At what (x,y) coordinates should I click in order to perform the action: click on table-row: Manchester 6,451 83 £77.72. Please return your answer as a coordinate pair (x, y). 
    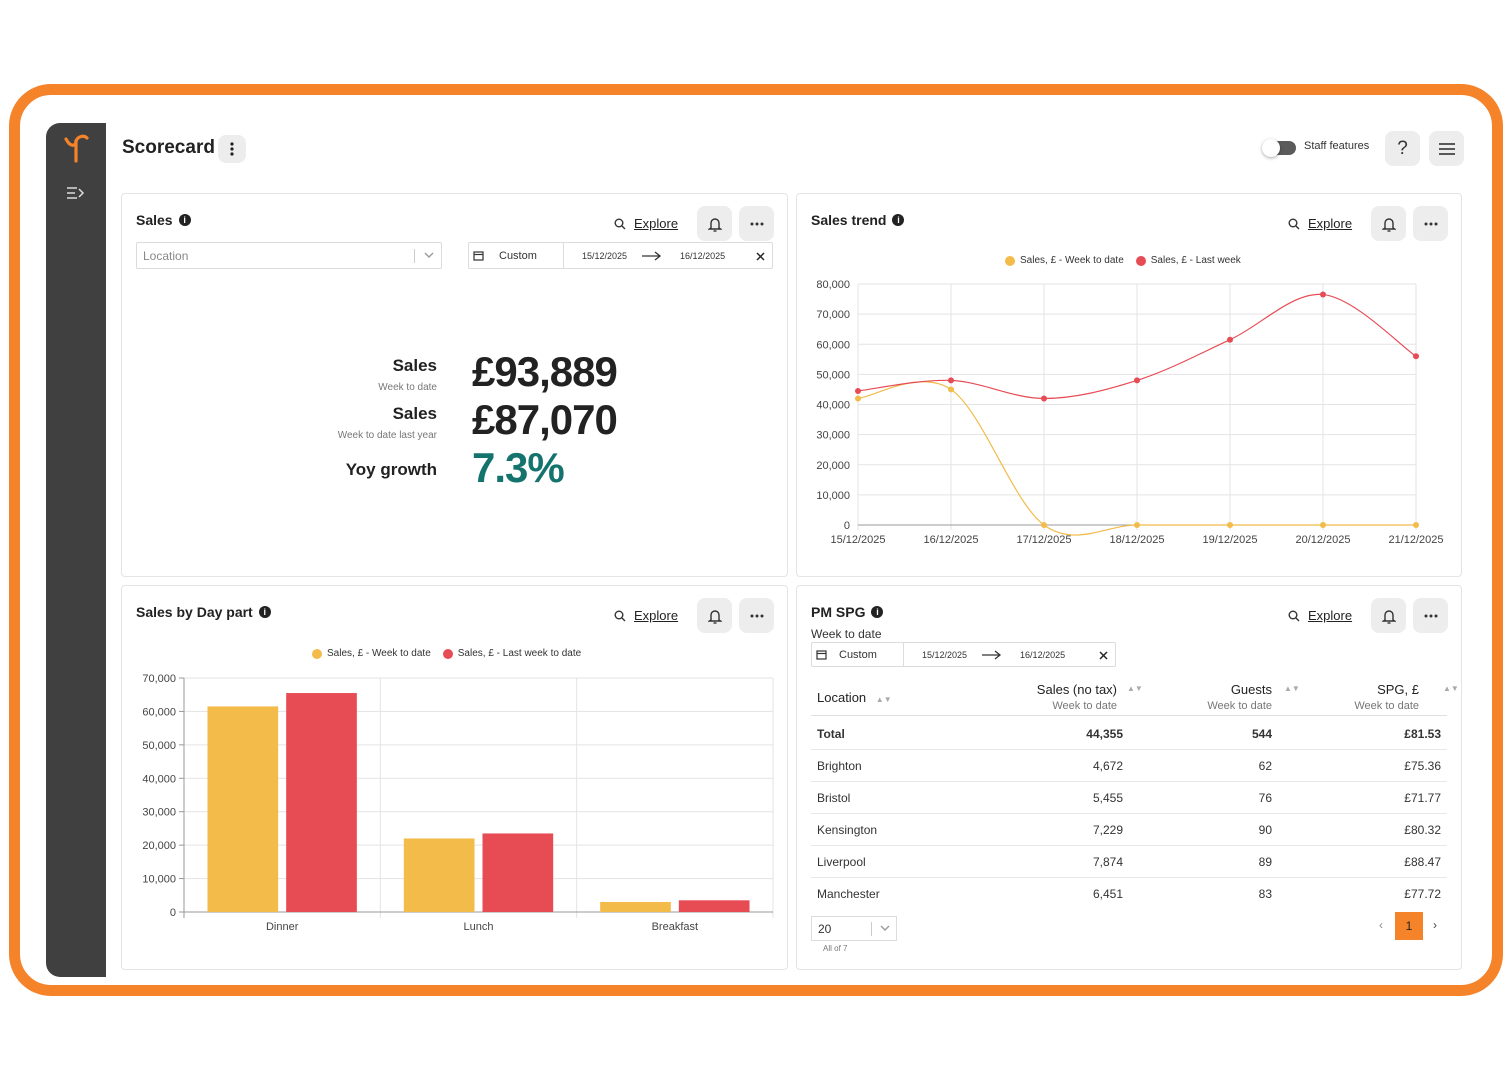
    Looking at the image, I should click on (1129, 889).